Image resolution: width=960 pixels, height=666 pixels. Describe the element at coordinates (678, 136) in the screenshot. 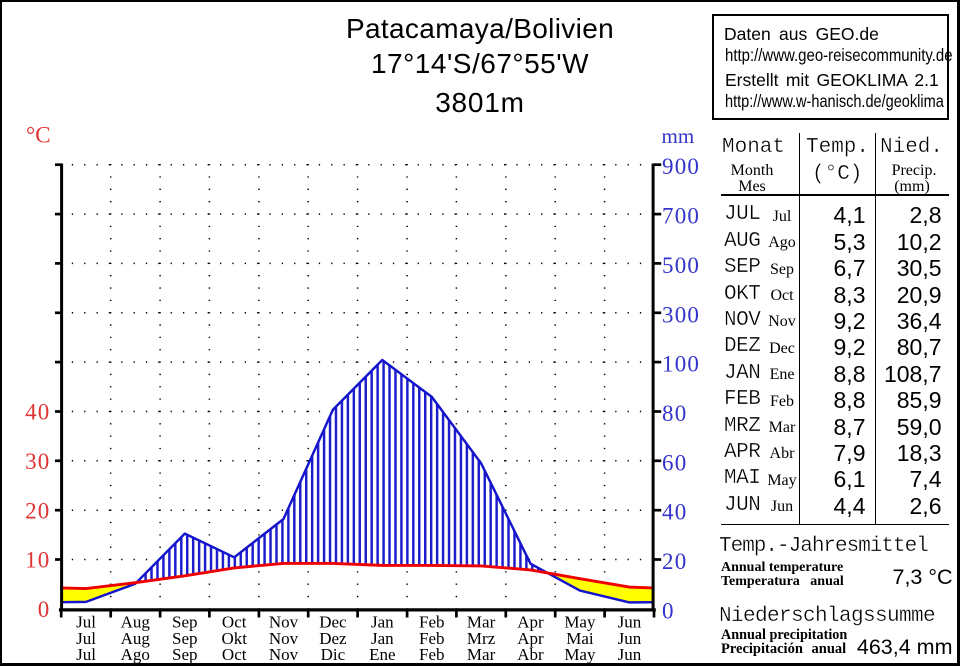

I see `svg-text: mm` at that location.